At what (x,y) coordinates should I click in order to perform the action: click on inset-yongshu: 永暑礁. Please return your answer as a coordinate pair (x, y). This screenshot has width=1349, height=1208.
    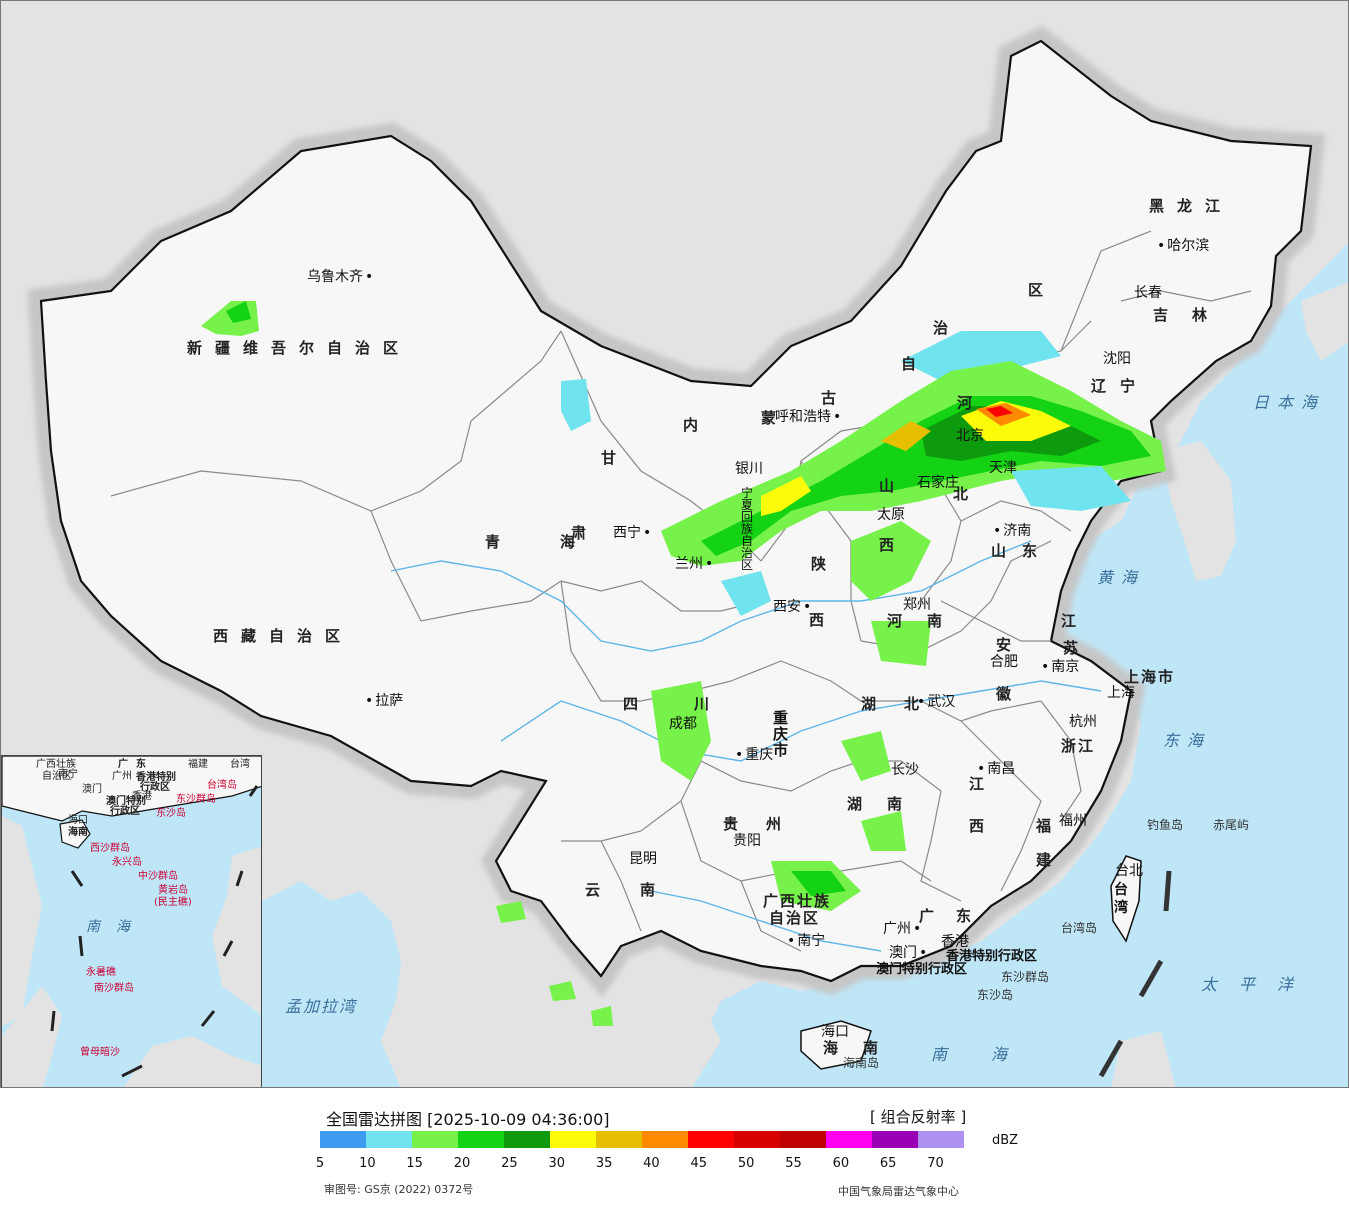
    Looking at the image, I should click on (101, 972).